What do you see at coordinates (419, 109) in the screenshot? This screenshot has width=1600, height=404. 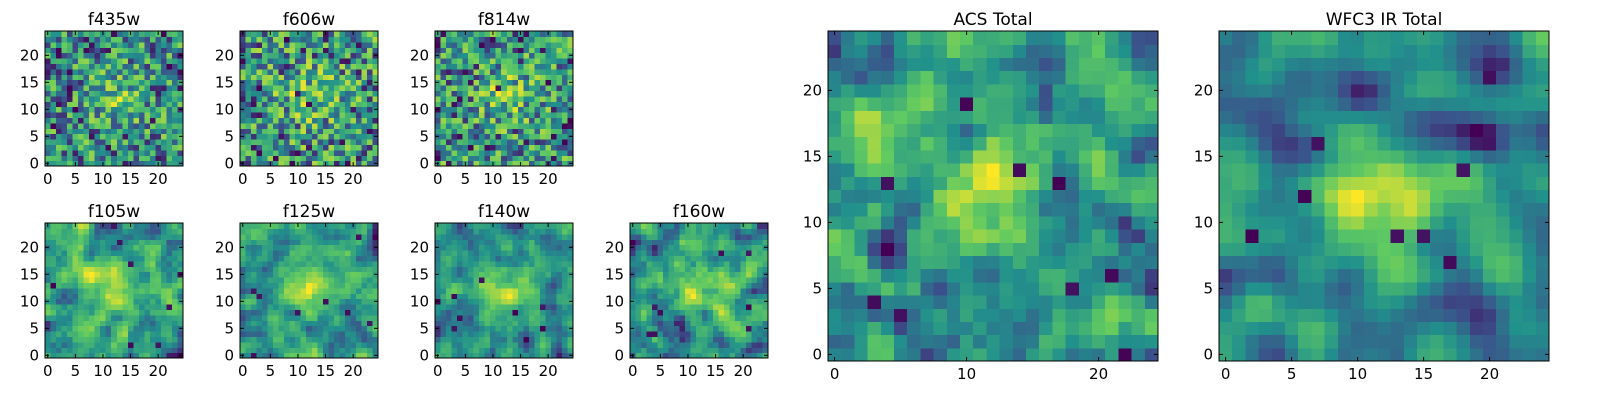 I see `y-tick-label: 10` at bounding box center [419, 109].